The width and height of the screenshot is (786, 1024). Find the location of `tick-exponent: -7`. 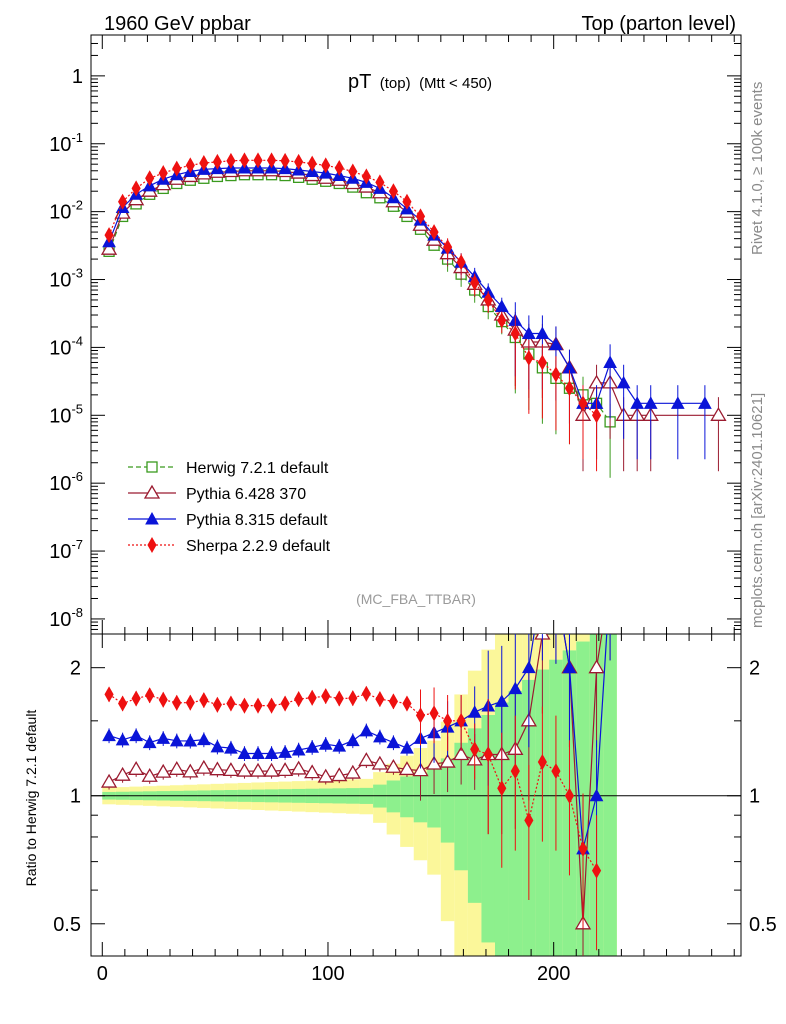

tick-exponent: -7 is located at coordinates (77, 544).